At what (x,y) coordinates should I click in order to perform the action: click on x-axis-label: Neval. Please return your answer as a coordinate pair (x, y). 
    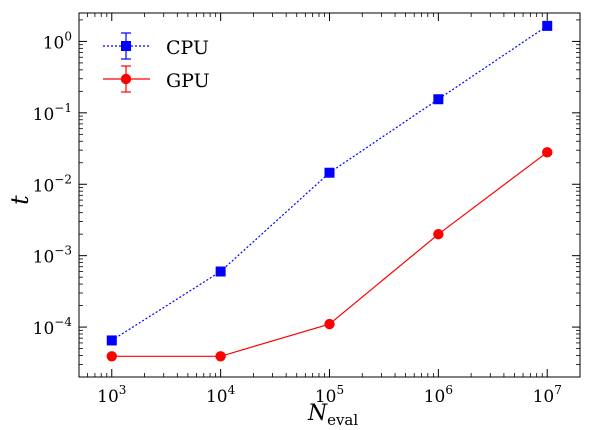
    Looking at the image, I should click on (333, 415).